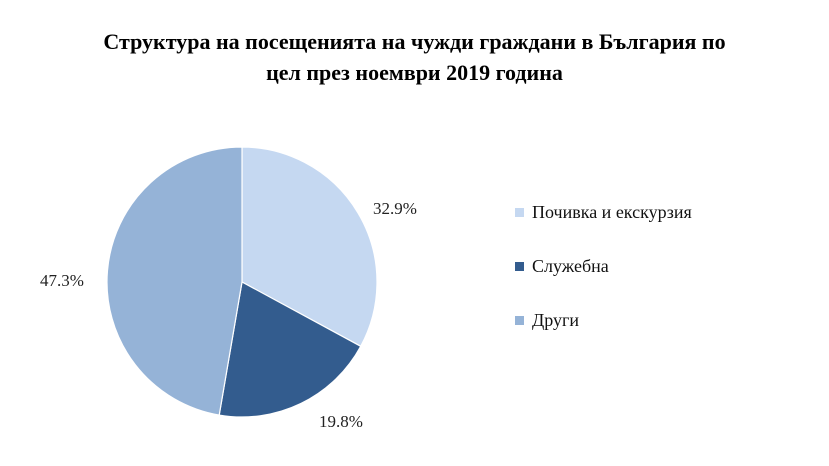 The width and height of the screenshot is (829, 466). What do you see at coordinates (309, 247) in the screenshot?
I see `pie-slice-leisure` at bounding box center [309, 247].